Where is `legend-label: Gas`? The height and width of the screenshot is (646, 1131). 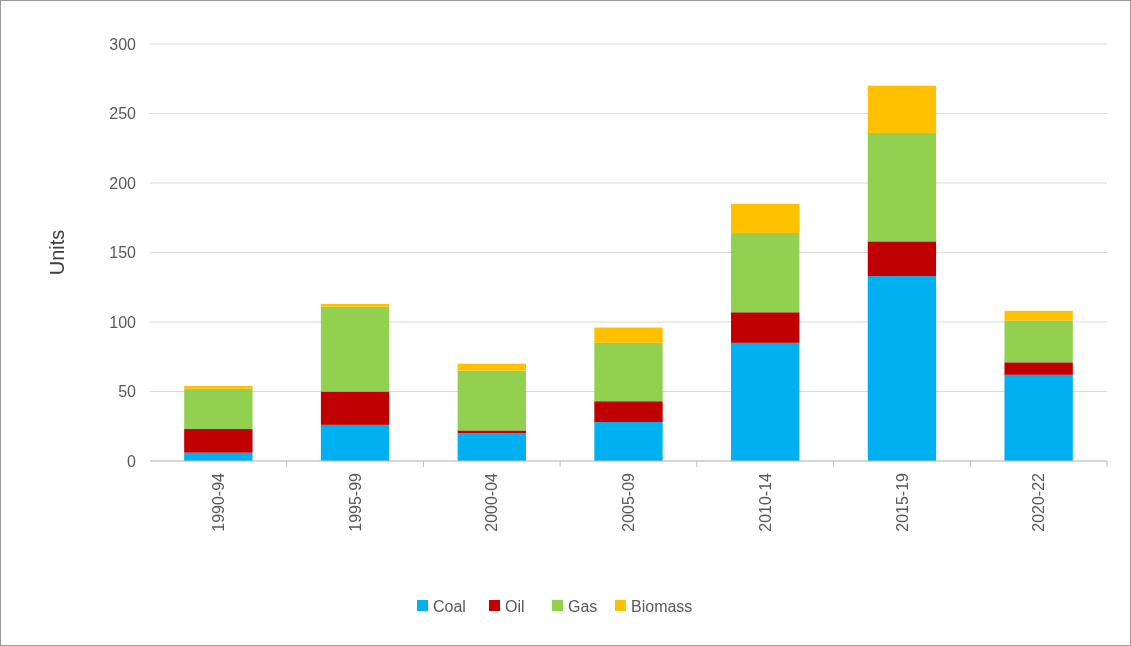
legend-label: Gas is located at coordinates (583, 606).